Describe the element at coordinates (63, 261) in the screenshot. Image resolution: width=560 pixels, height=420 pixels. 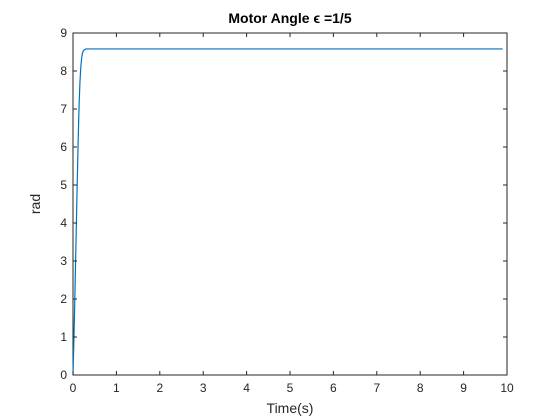
I see `y-tick-label: 3` at that location.